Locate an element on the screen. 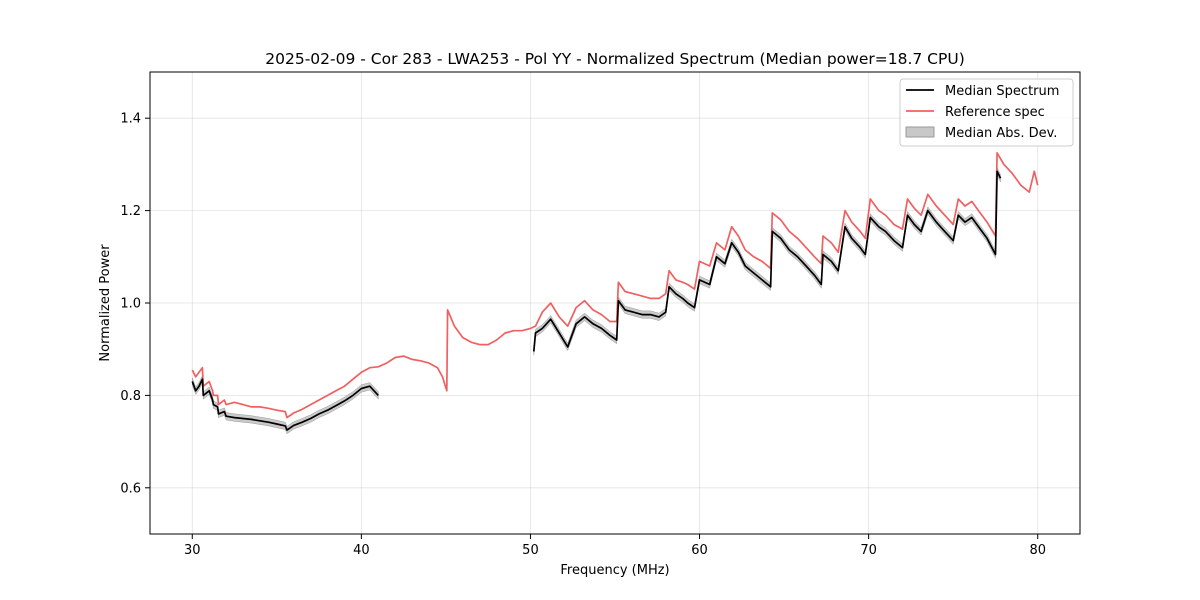 The height and width of the screenshot is (600, 1200). y-axis-label: Normalized Power is located at coordinates (105, 303).